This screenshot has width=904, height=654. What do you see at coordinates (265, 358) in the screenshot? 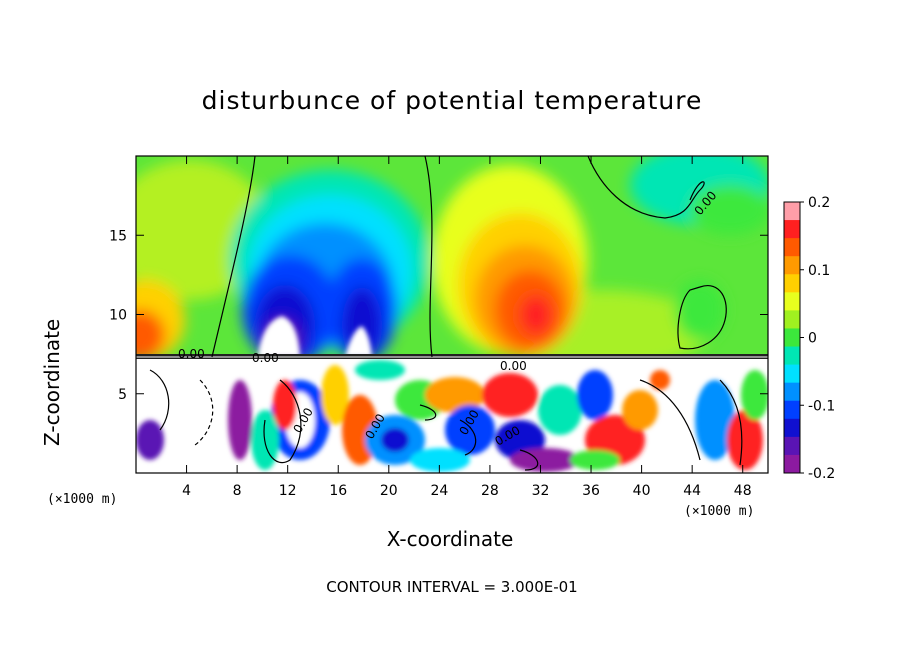
I see `contour-label-2: 0.00` at bounding box center [265, 358].